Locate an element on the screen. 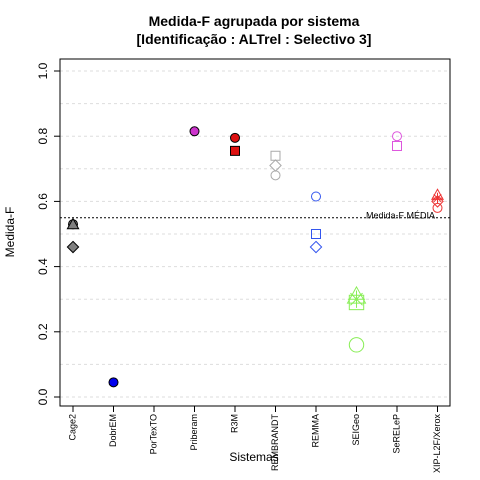  x-tick-label: Priberam is located at coordinates (194, 432).